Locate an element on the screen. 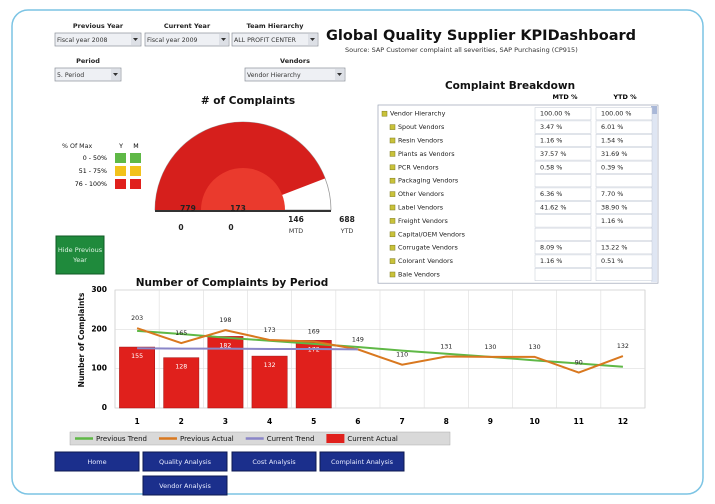 This screenshot has width=715, height=504. vendor-name: Packaging Vendors is located at coordinates (428, 181).